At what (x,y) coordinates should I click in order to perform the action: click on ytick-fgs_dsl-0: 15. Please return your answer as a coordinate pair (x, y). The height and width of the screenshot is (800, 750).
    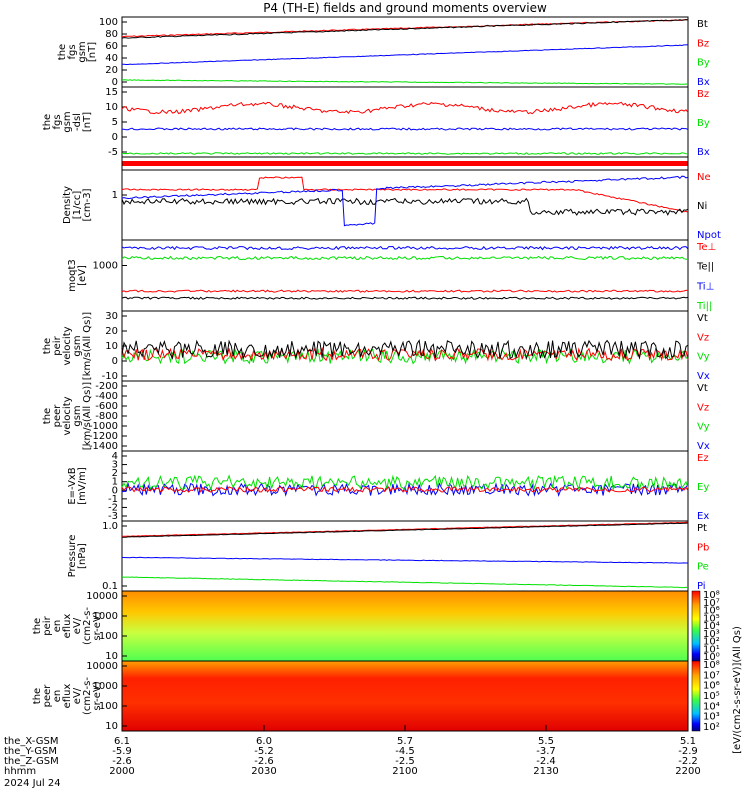
    Looking at the image, I should click on (111, 92).